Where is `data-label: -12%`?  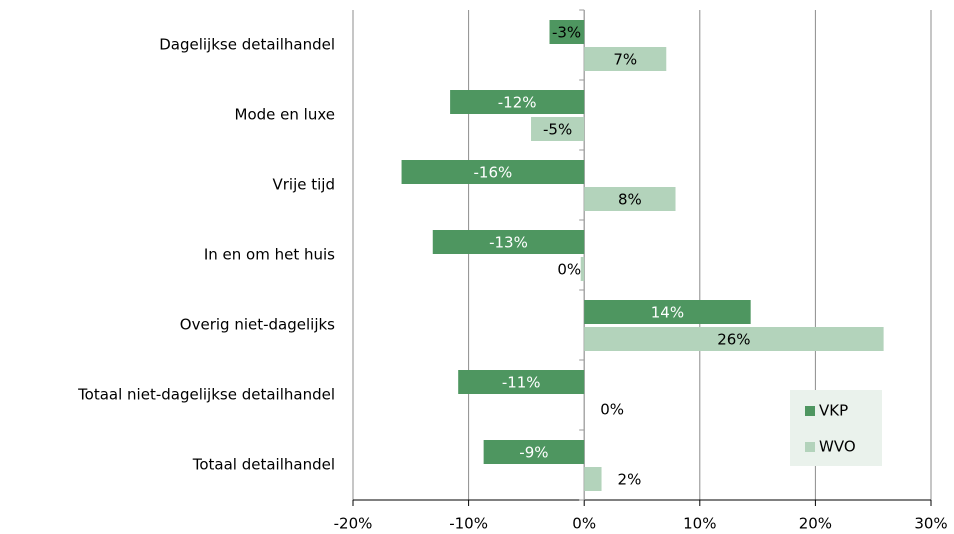 data-label: -12% is located at coordinates (517, 103).